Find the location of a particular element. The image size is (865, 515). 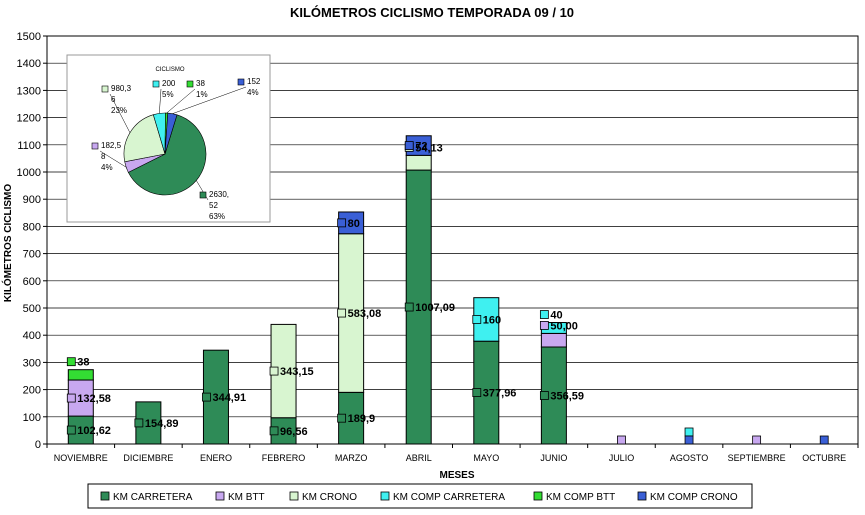

data-label: 72 is located at coordinates (421, 147).